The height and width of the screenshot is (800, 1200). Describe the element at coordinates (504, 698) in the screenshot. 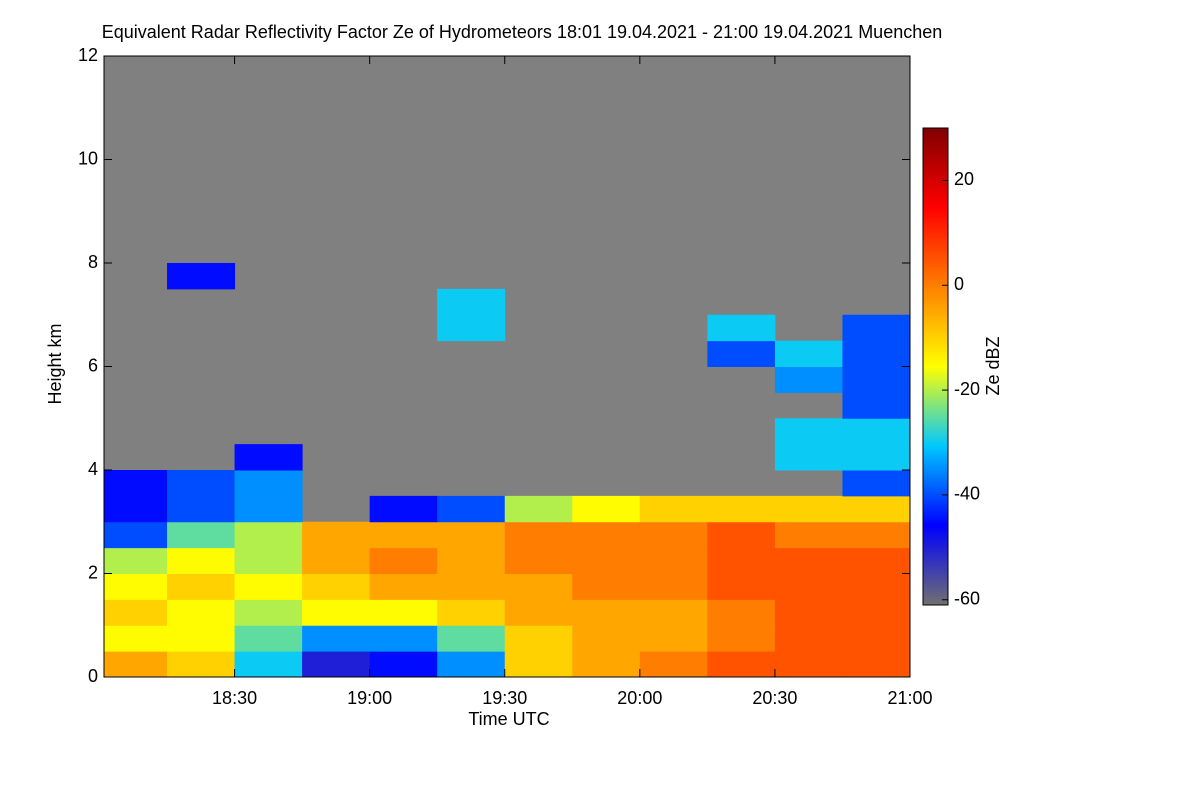

I see `x-tick-label: 19:30` at that location.